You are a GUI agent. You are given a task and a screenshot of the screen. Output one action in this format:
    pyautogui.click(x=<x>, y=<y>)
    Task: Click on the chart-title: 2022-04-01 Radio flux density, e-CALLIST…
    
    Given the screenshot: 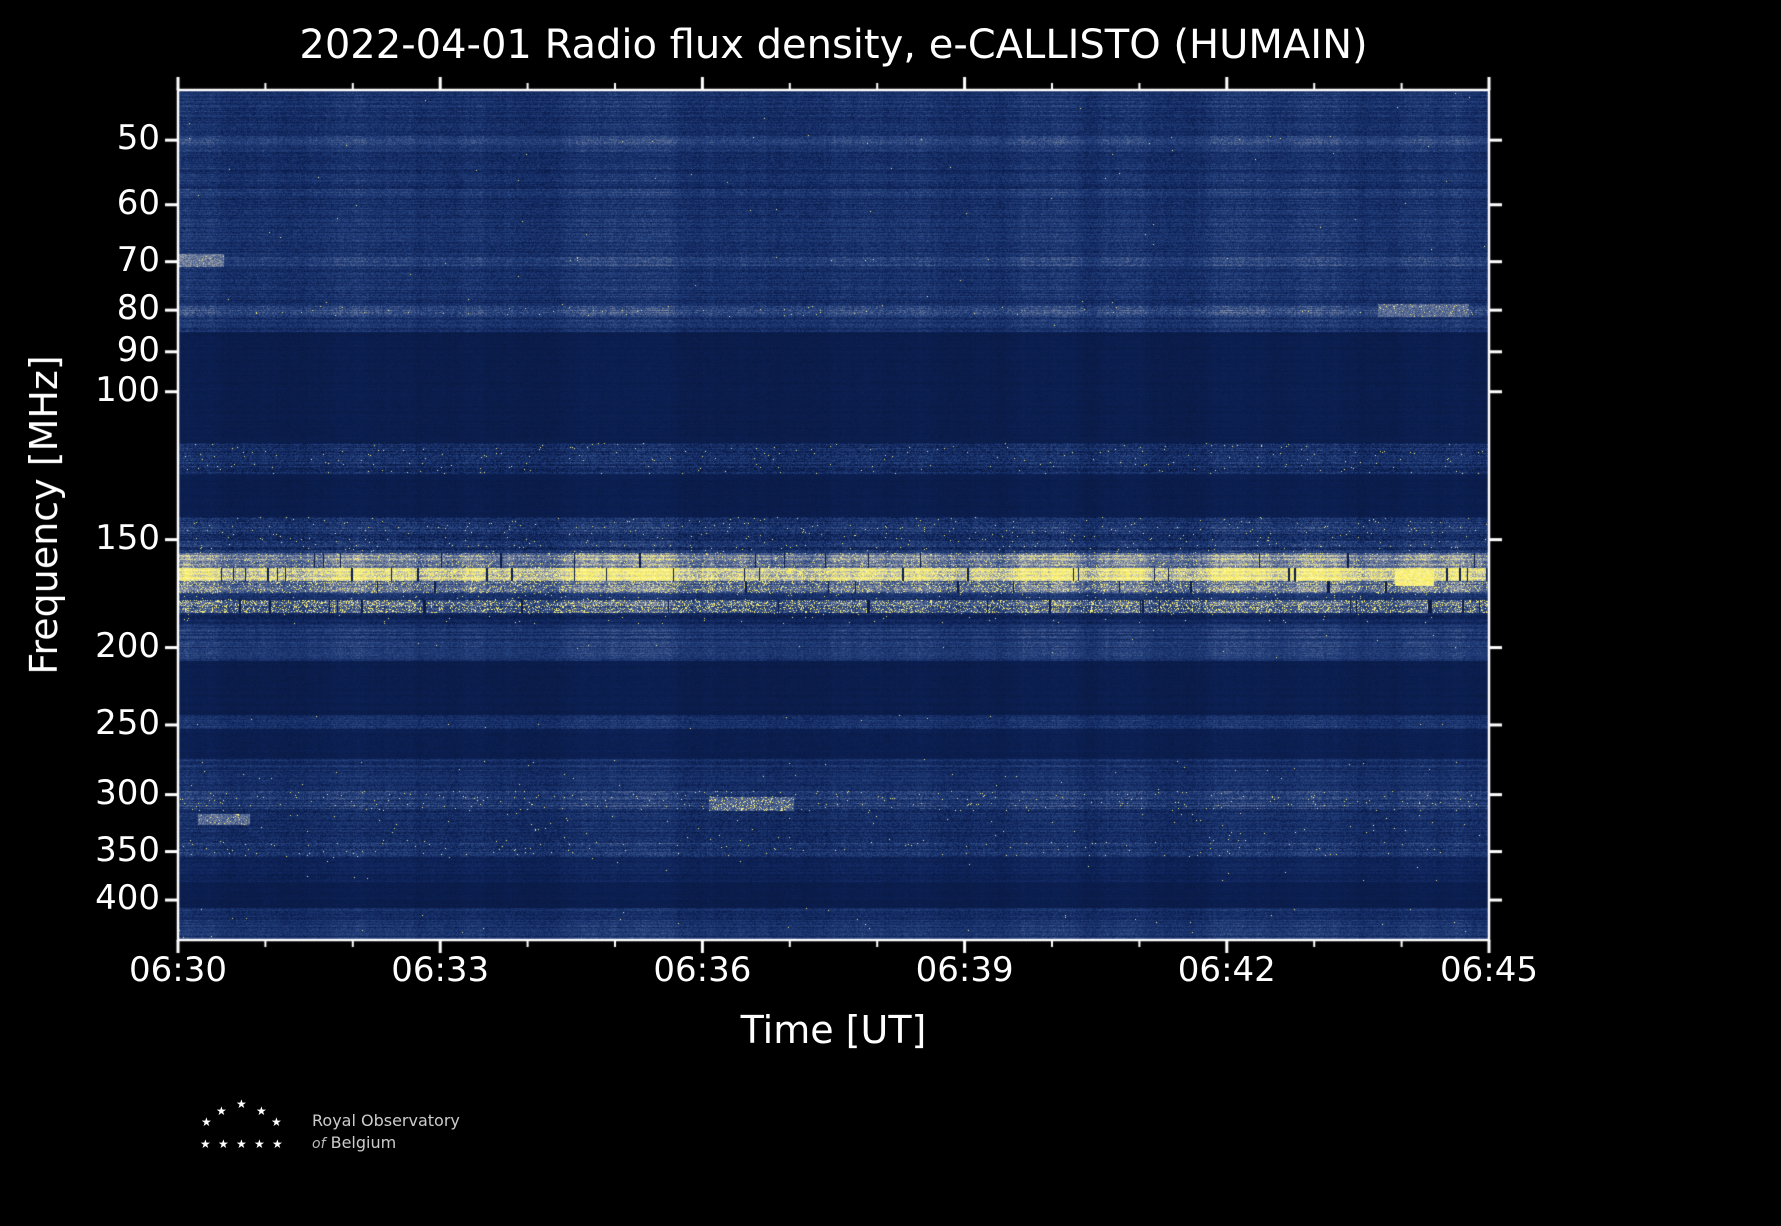 What is the action you would take?
    pyautogui.click(x=833, y=45)
    